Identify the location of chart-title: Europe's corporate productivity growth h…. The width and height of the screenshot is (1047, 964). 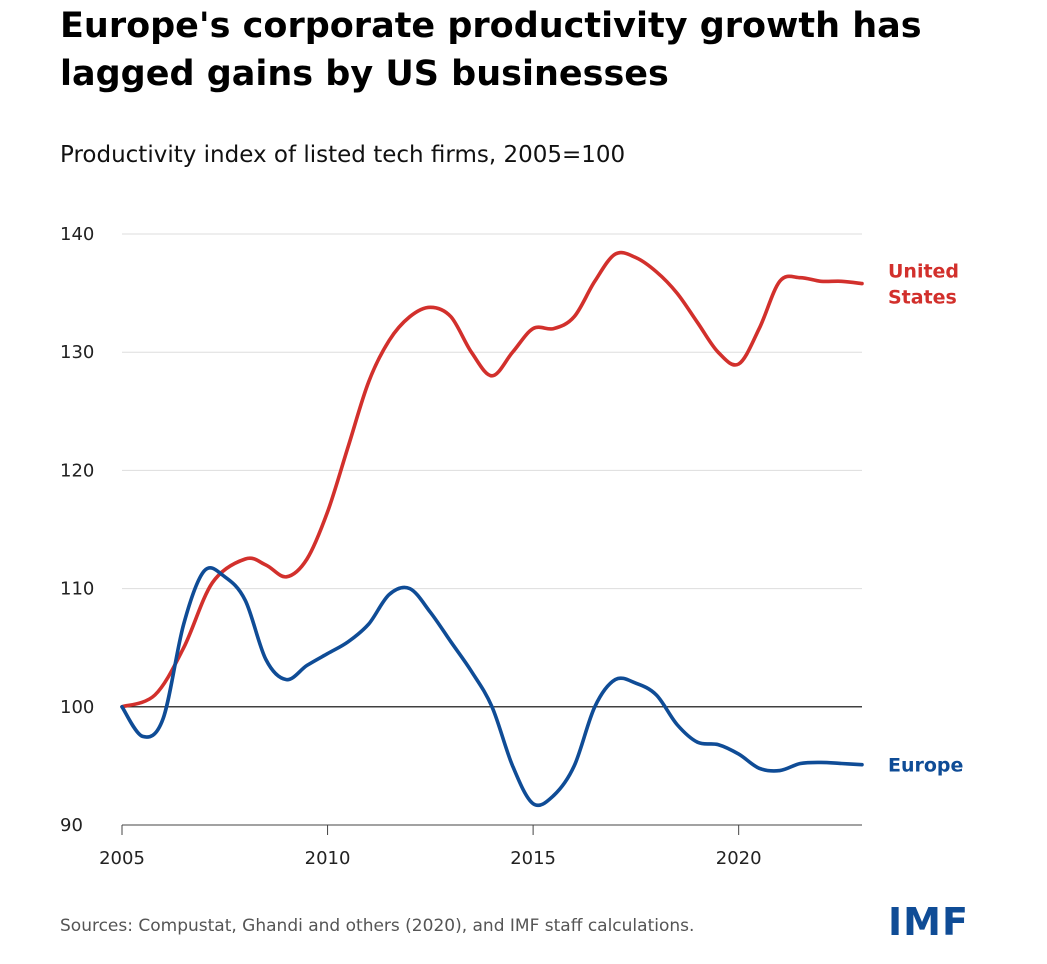
(491, 50).